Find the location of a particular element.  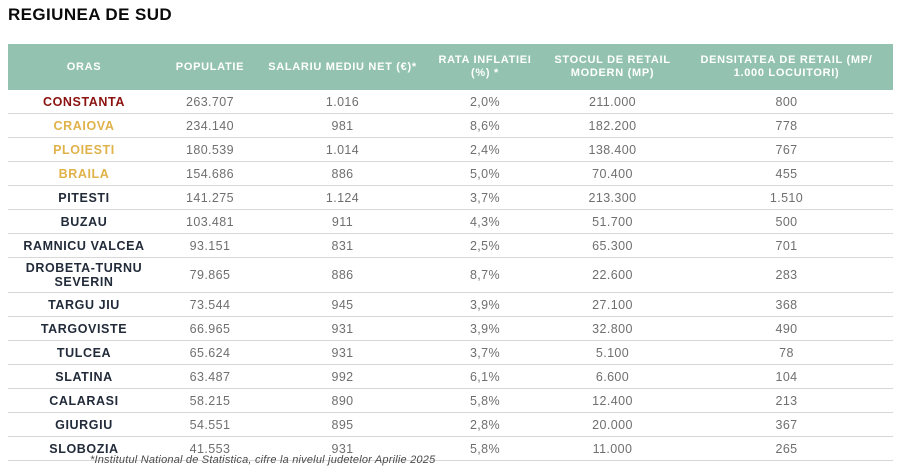

table-row: TARGOVISTE 66.965 931 3,9% 32.800 490 is located at coordinates (450, 328).